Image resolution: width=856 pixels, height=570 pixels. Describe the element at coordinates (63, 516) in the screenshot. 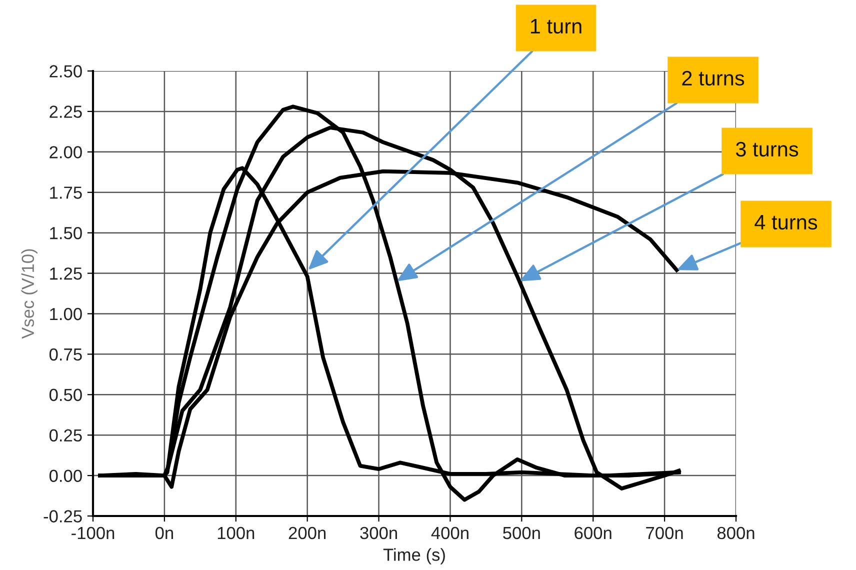

I see `y-tick-label: -0.25` at that location.